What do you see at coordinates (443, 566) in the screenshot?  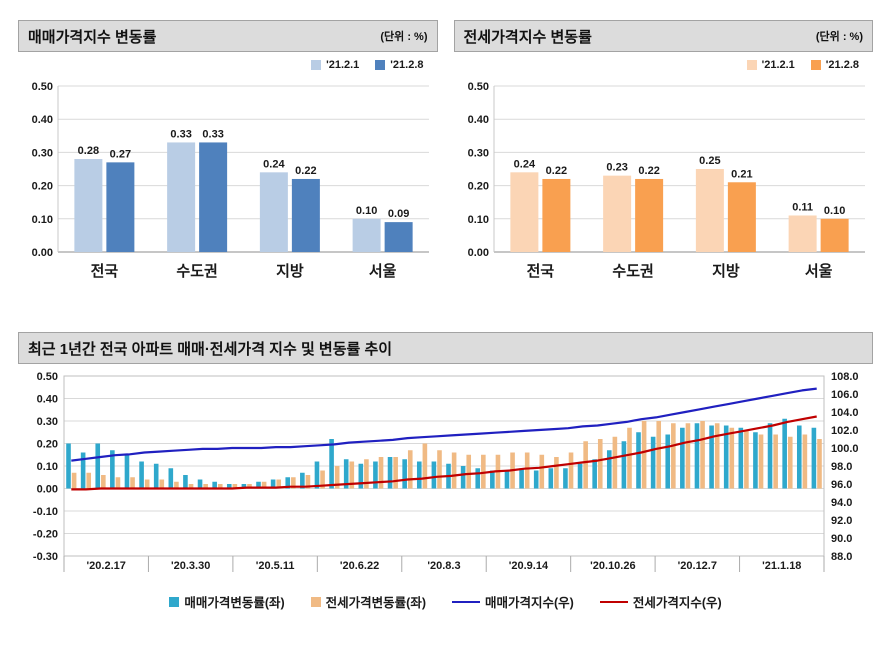 I see `x-axis-label: '20.8.3` at bounding box center [443, 566].